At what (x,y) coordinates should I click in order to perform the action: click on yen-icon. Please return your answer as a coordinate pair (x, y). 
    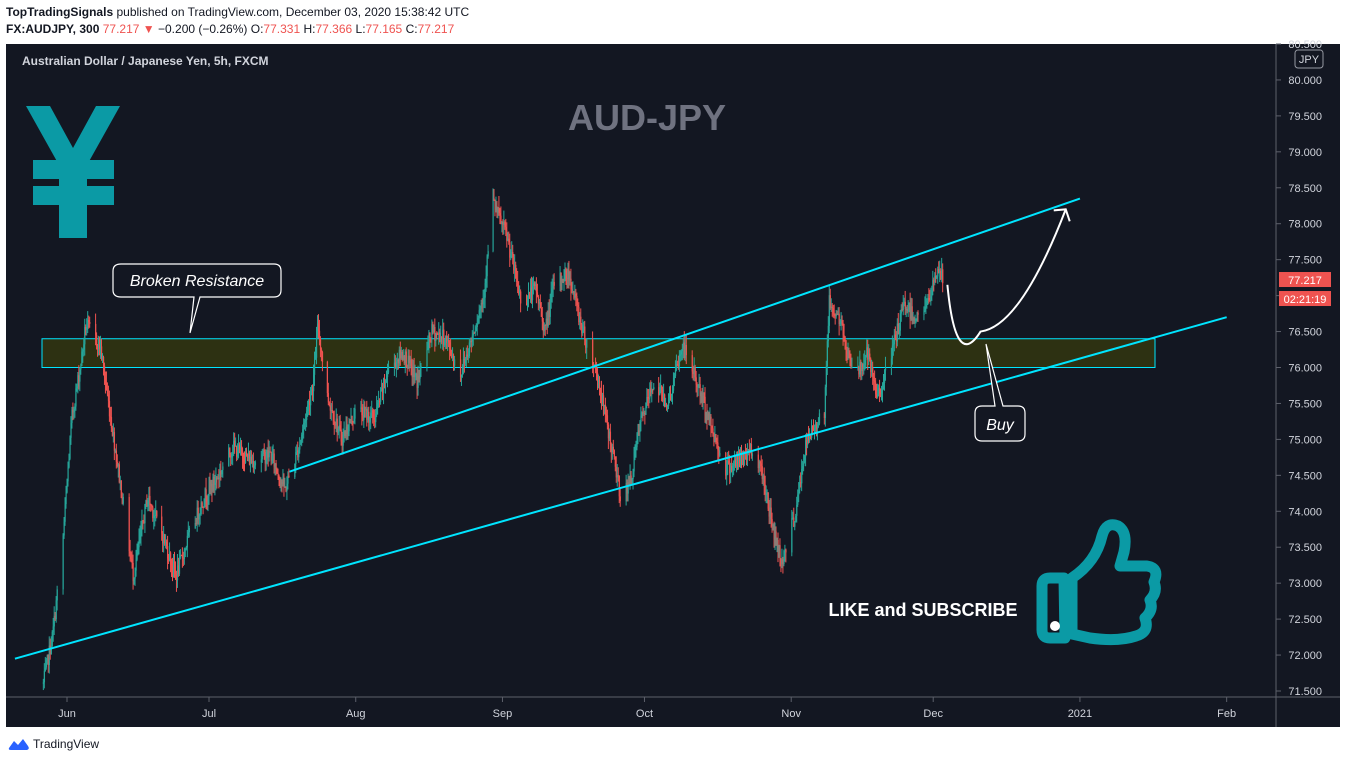
    Looking at the image, I should click on (73, 172).